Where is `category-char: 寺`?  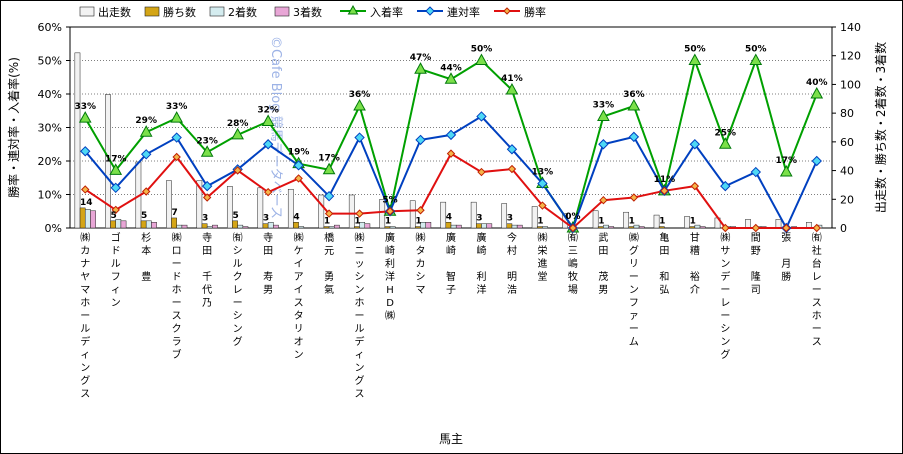 category-char: 寺 is located at coordinates (207, 238).